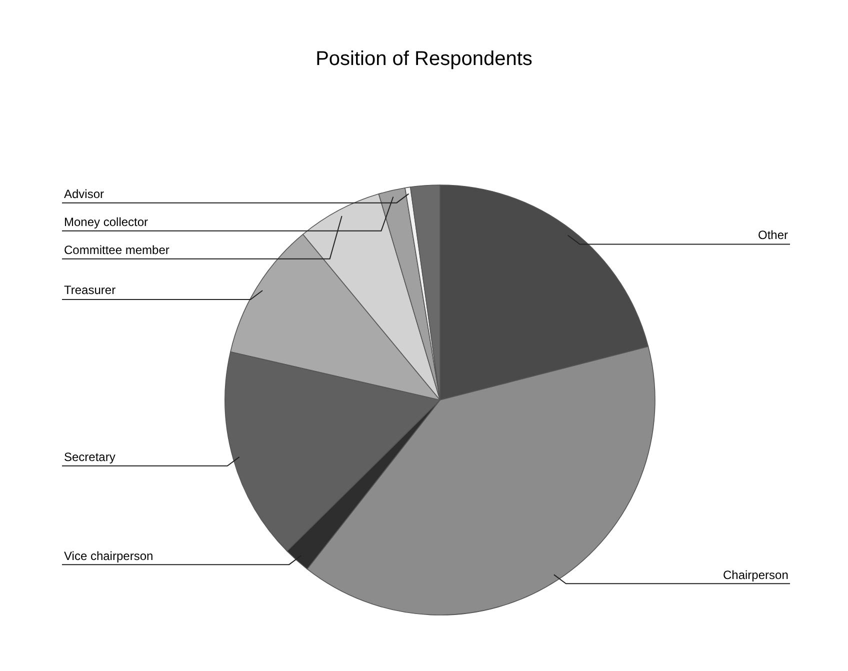  Describe the element at coordinates (117, 250) in the screenshot. I see `slice-label: Committee member` at that location.